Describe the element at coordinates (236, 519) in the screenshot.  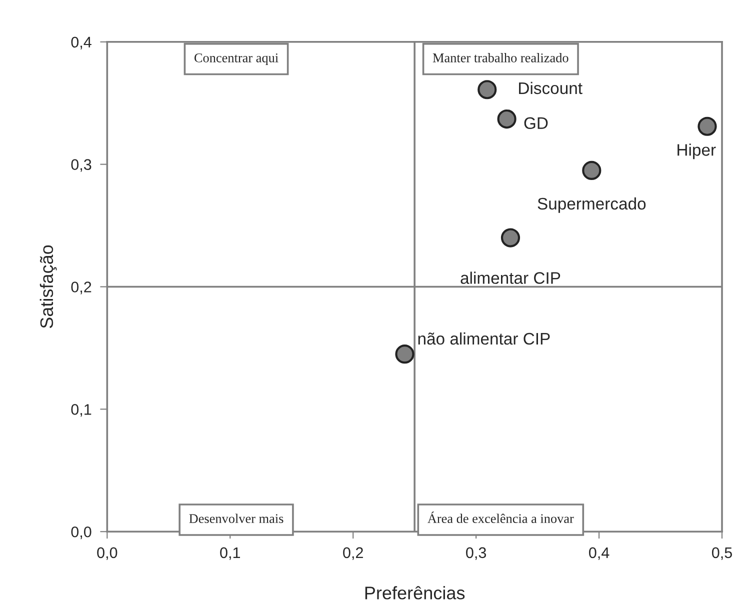
I see `annotation: Desenvolver mais` at that location.